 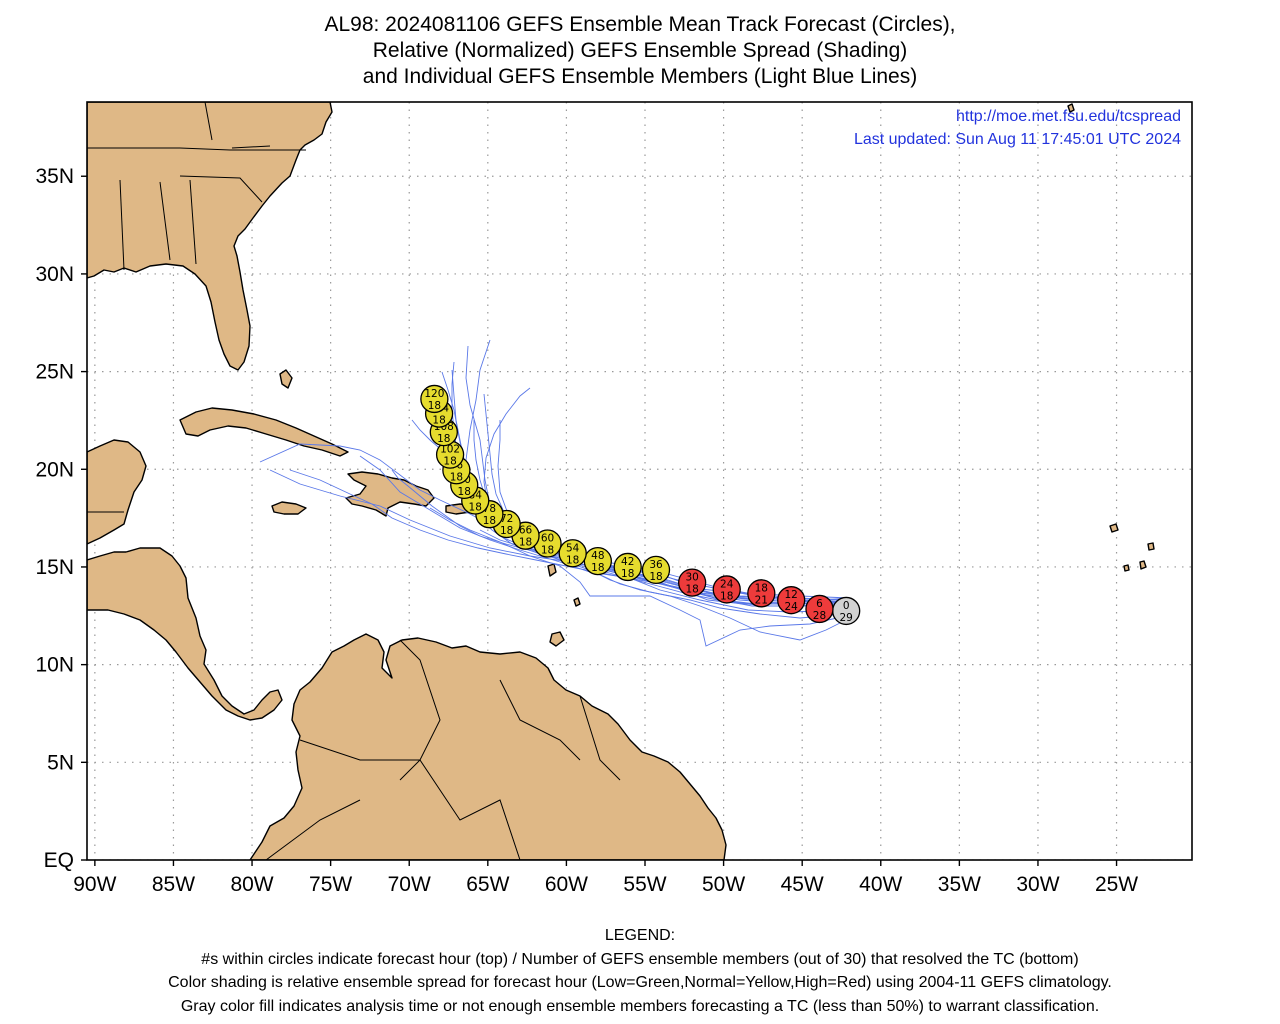 I want to click on hispaniola-island, so click(x=390, y=494).